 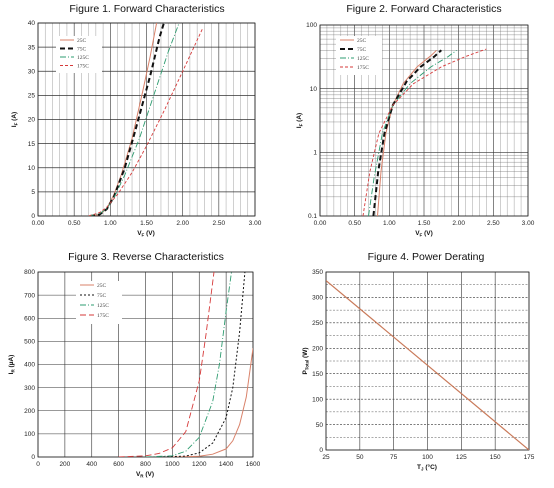 What do you see at coordinates (12, 365) in the screenshot?
I see `y-axis-label: IR (µA)` at bounding box center [12, 365].